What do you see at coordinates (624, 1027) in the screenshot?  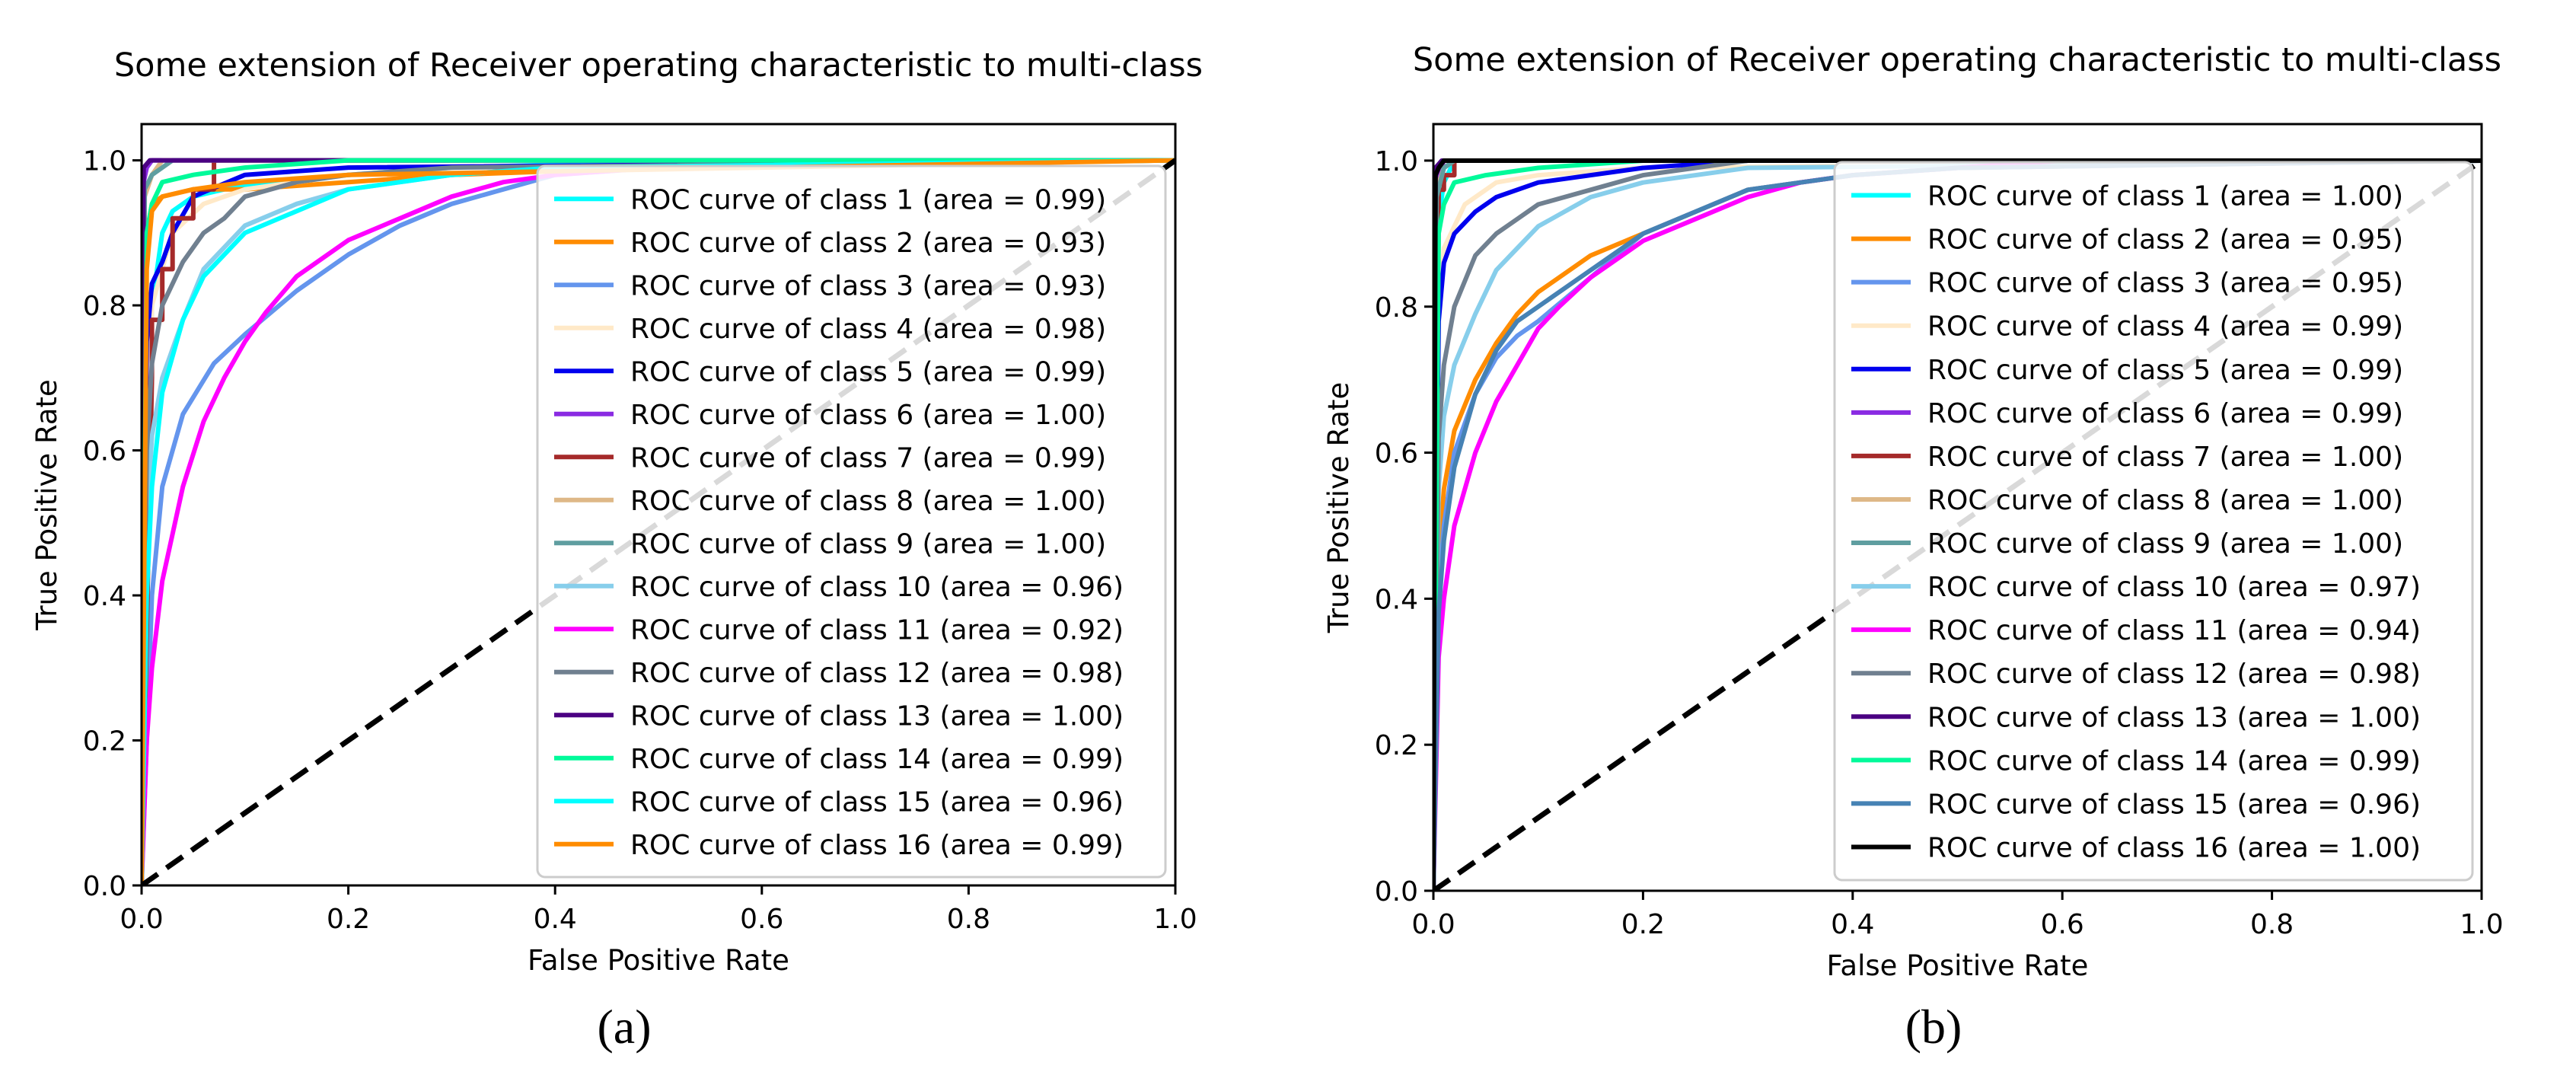 I see `panel-label: (a)` at bounding box center [624, 1027].